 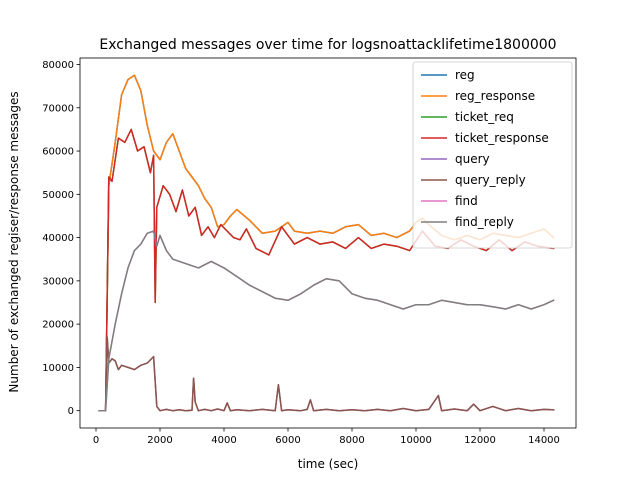 What do you see at coordinates (480, 440) in the screenshot?
I see `x-tick-label: 12000` at bounding box center [480, 440].